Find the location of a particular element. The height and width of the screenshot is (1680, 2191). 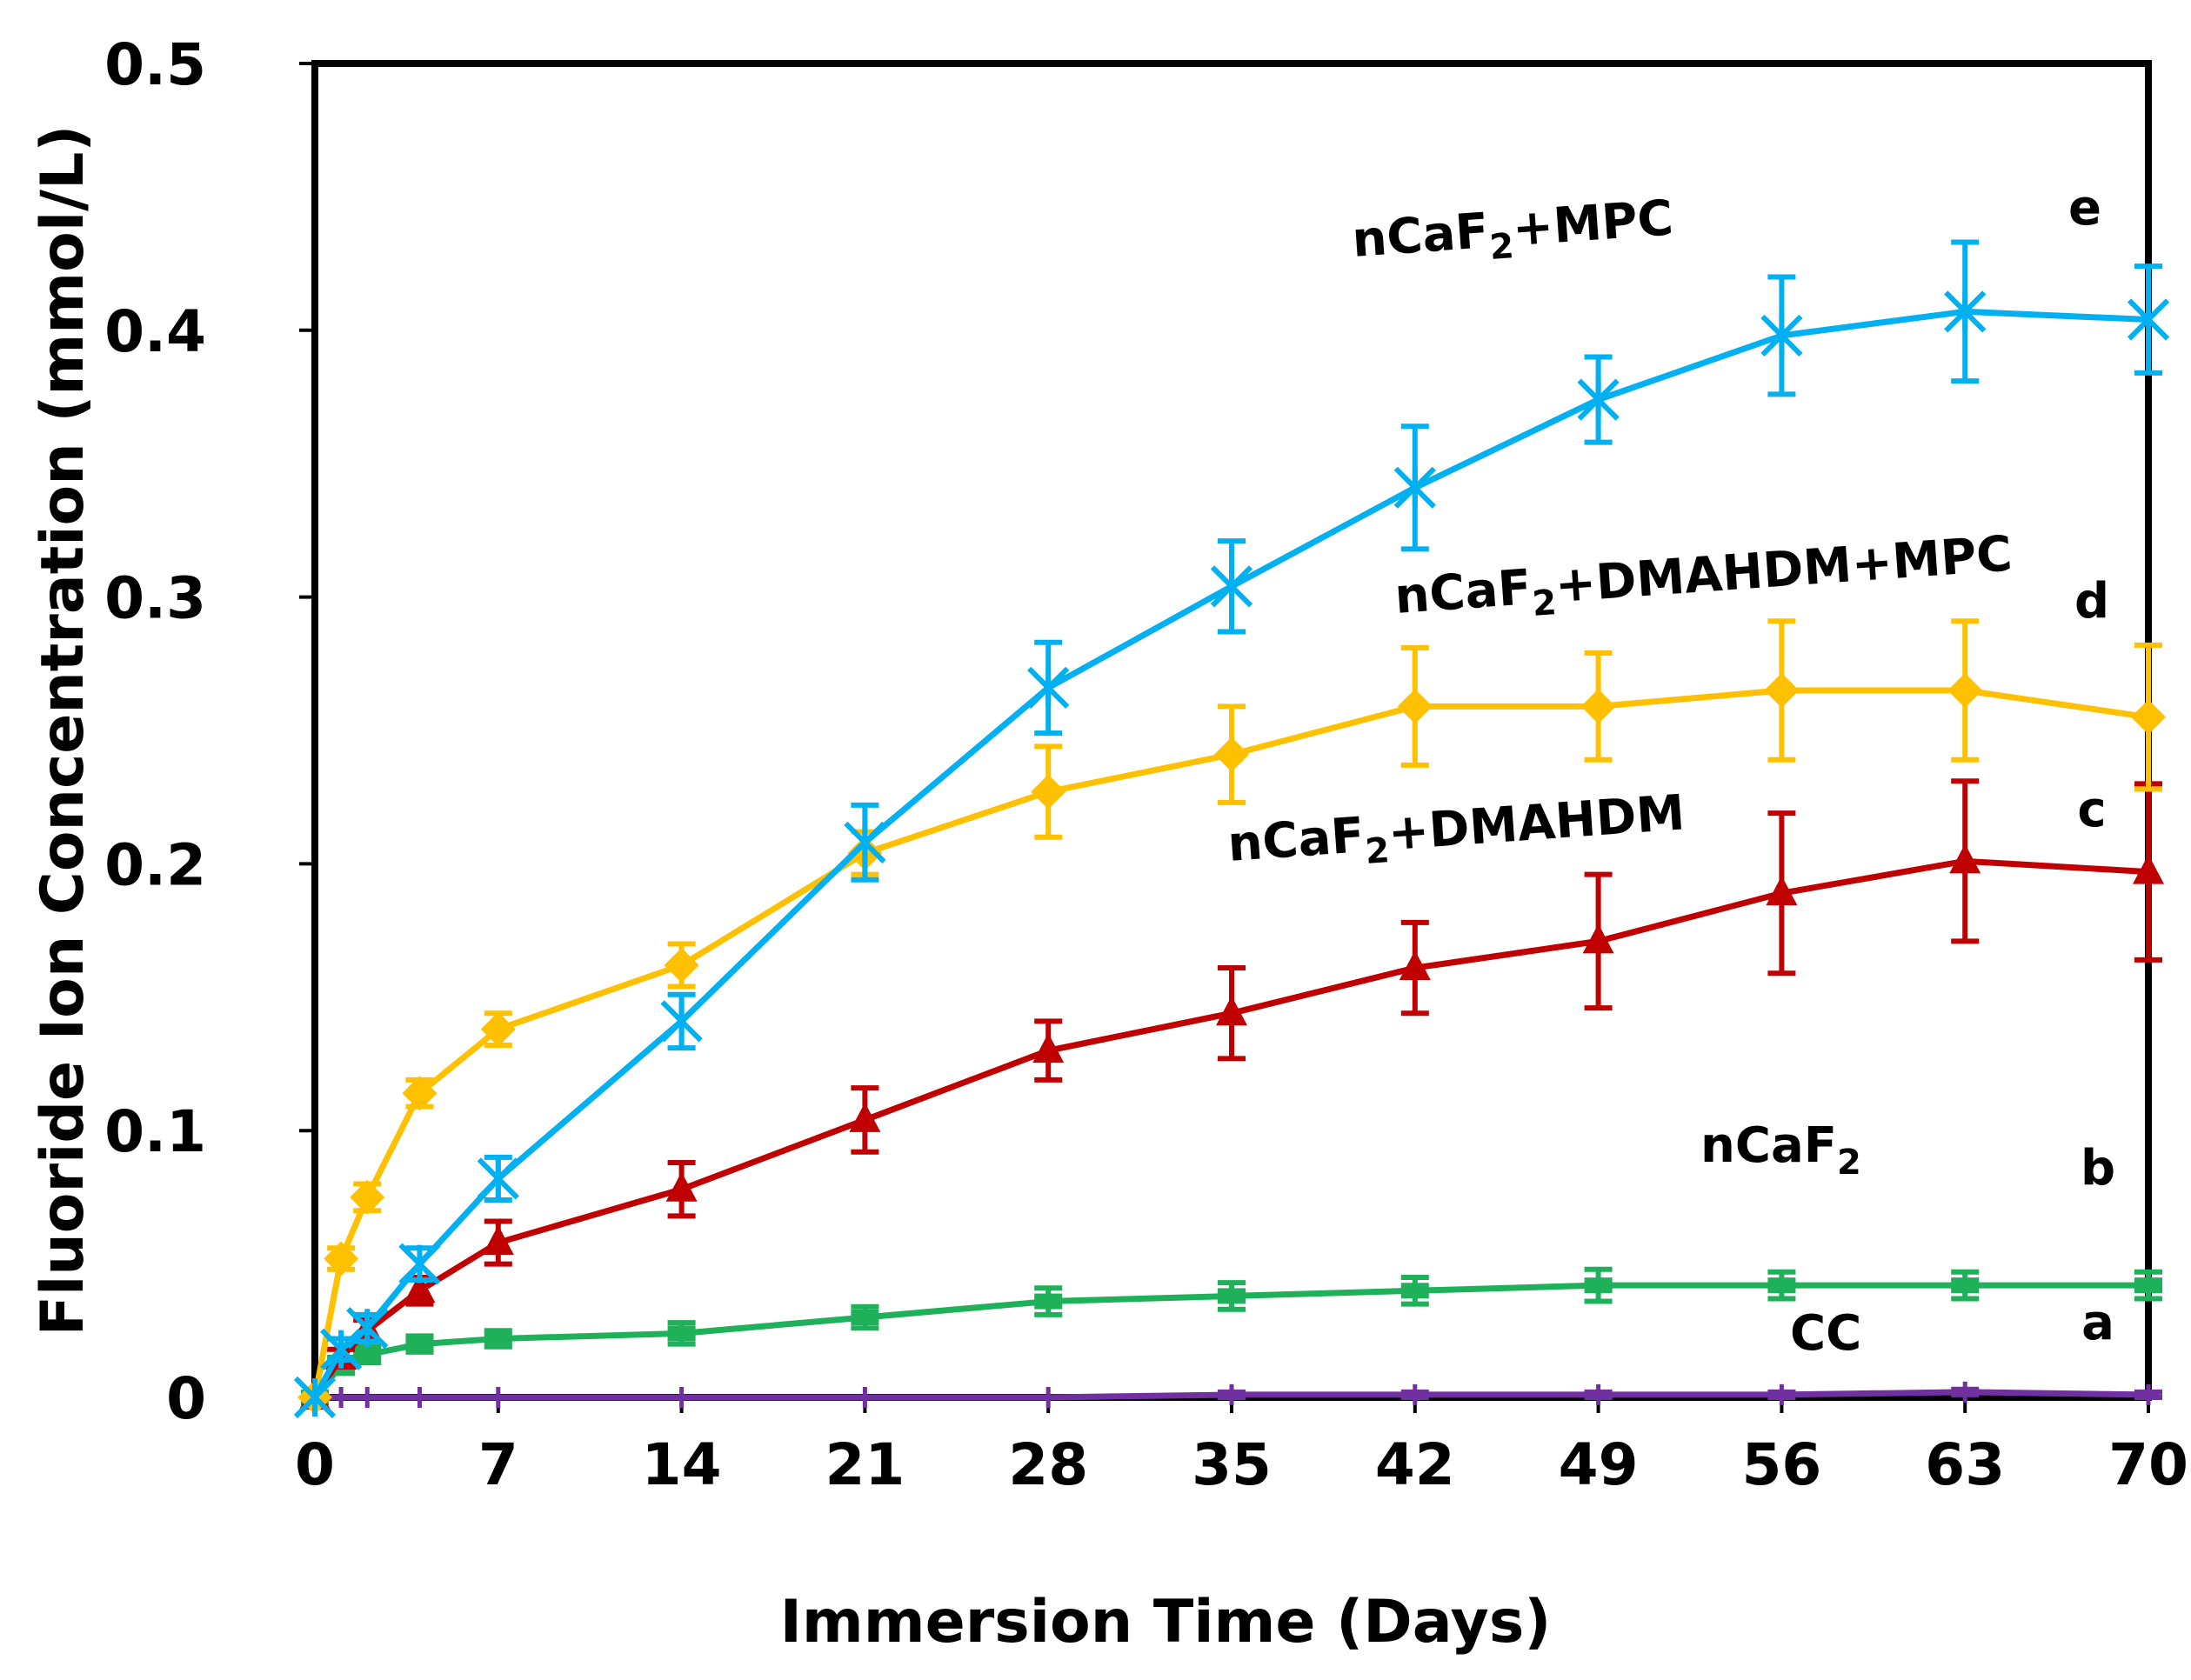

x-tick-label: 49 is located at coordinates (1599, 1464).